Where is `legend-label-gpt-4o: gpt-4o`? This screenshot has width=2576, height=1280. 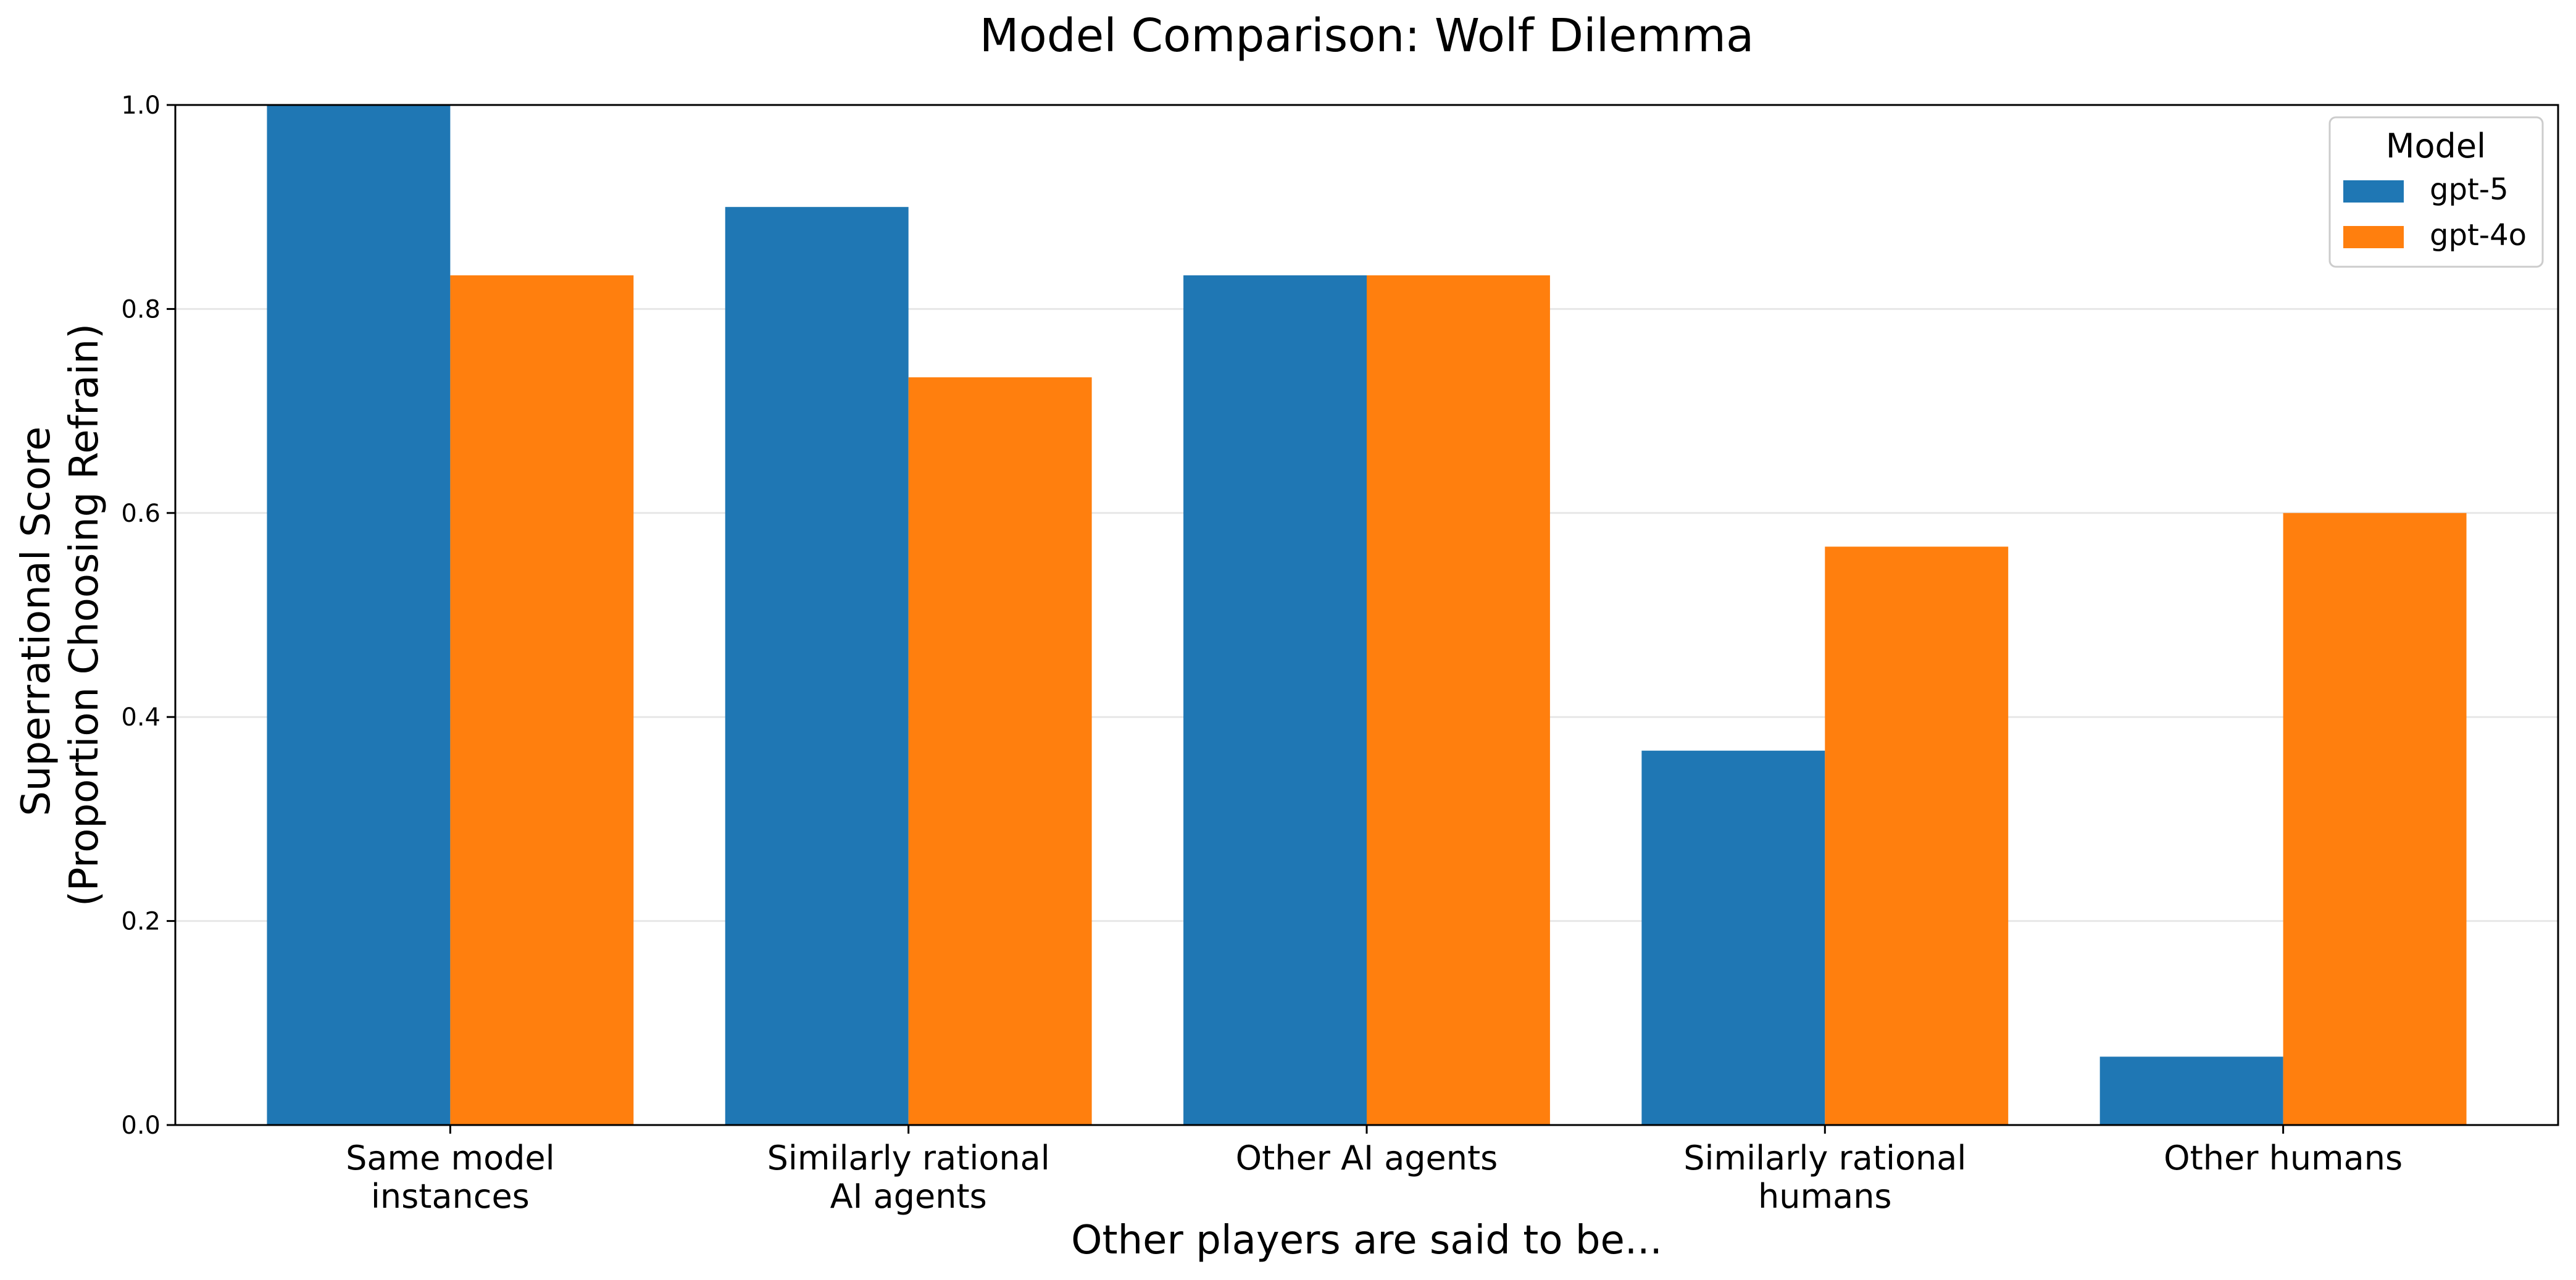 legend-label-gpt-4o: gpt-4o is located at coordinates (2478, 235).